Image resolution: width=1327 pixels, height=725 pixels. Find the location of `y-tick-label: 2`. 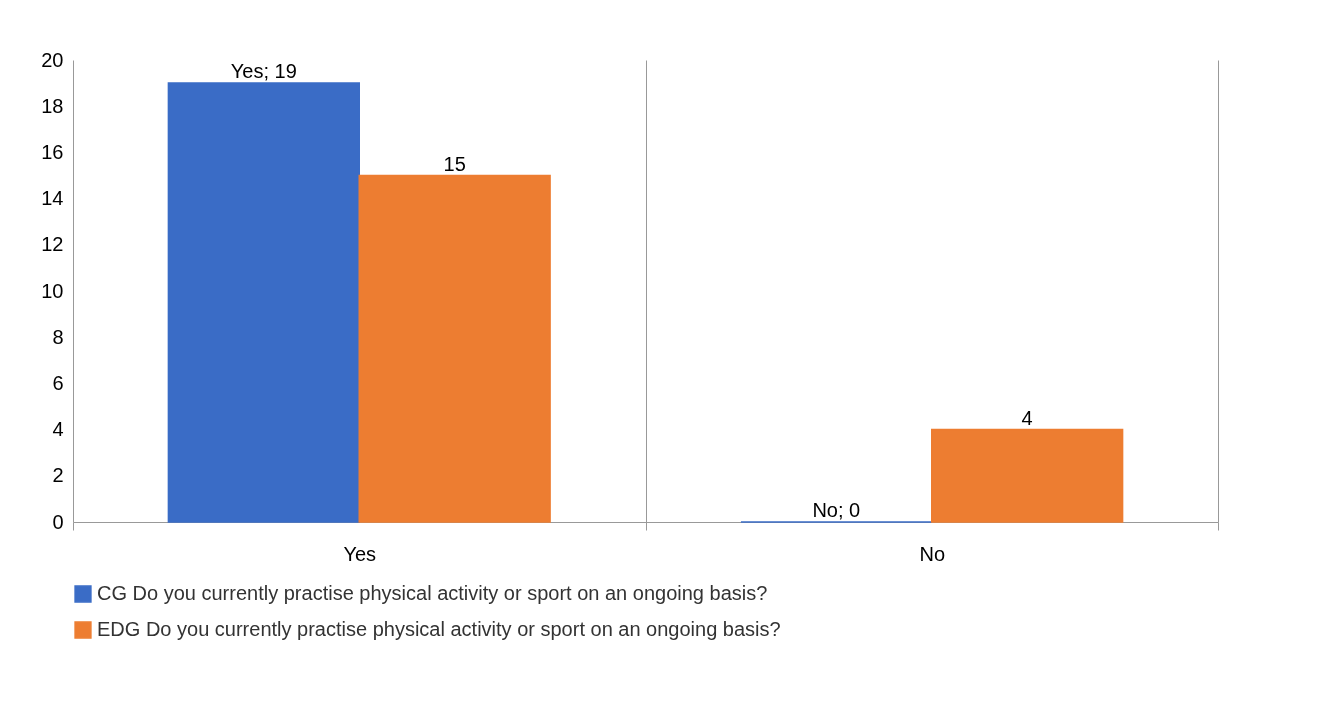

y-tick-label: 2 is located at coordinates (58, 475).